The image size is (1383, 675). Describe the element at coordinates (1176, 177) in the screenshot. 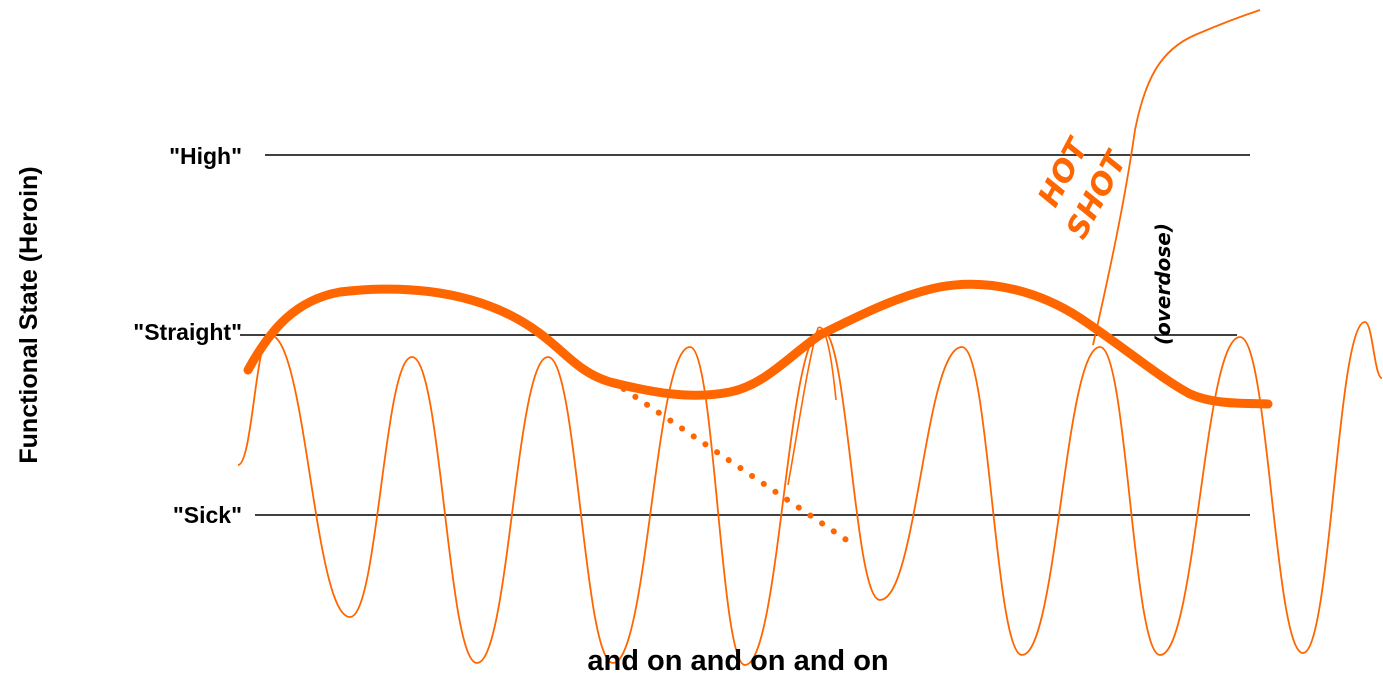

I see `hot-shot-curve` at that location.